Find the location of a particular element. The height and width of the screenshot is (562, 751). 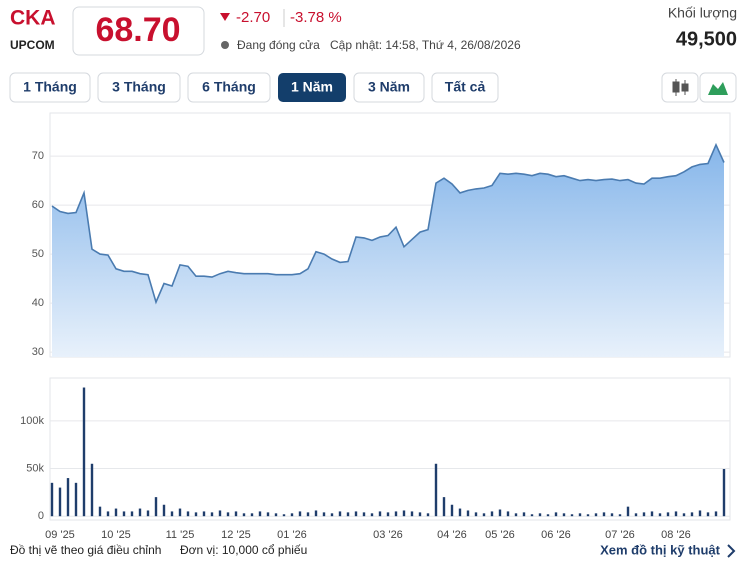

candlestick-icon is located at coordinates (680, 87).